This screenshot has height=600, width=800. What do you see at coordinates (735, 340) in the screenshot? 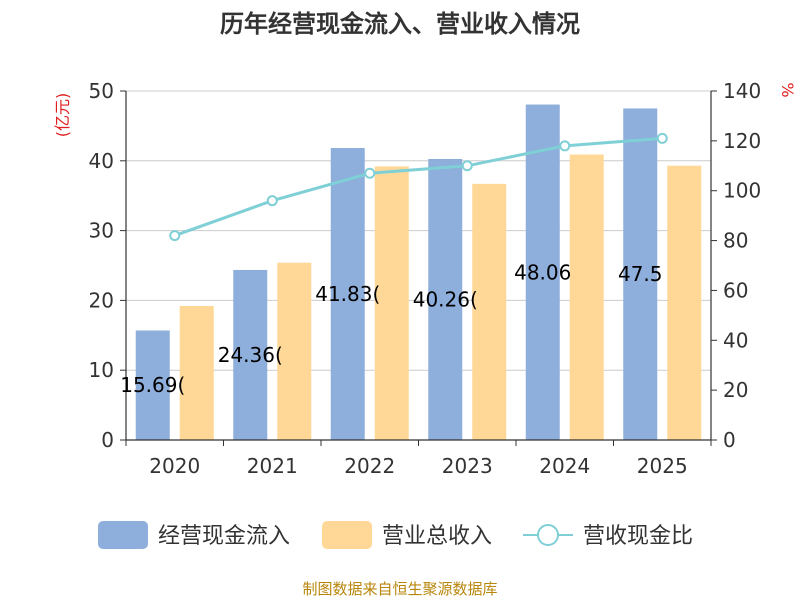
I see `y-right-tick-label: 40` at bounding box center [735, 340].